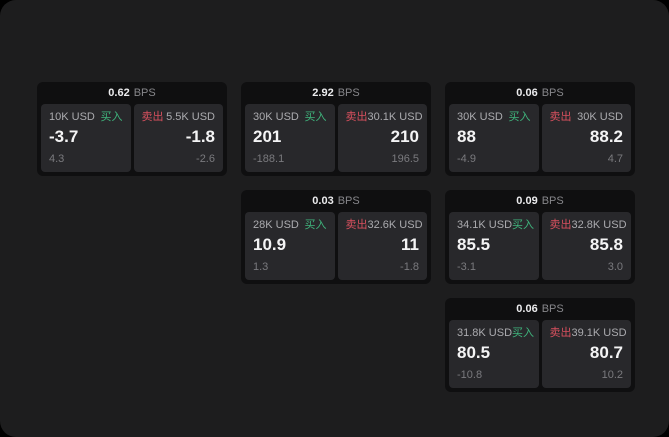 This screenshot has width=669, height=437. I want to click on buy-delta: 4.3, so click(57, 159).